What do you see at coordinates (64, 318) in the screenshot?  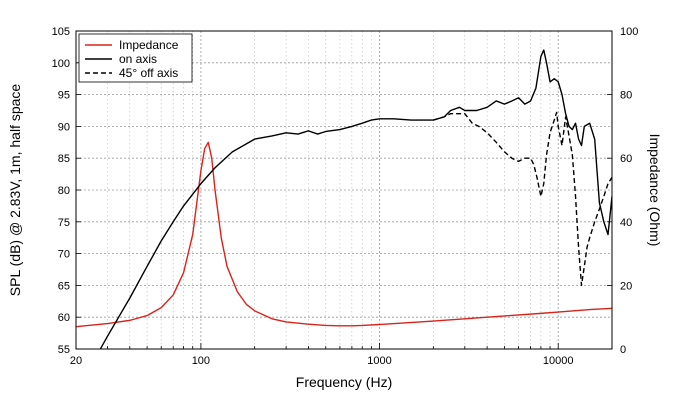 I see `y-left-tick-label: 60` at bounding box center [64, 318].